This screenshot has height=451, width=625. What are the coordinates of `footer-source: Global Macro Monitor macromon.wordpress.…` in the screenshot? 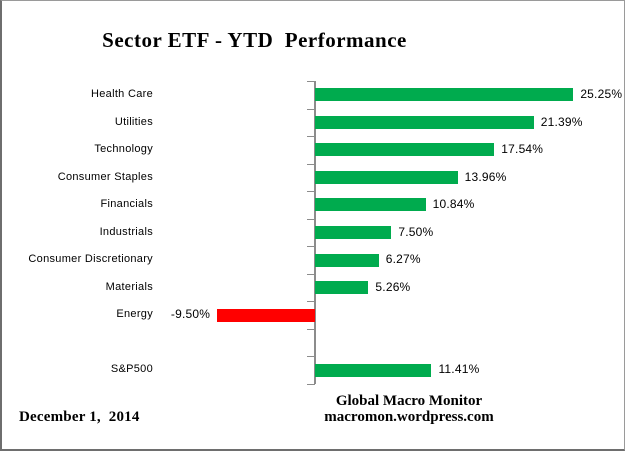 It's located at (409, 409).